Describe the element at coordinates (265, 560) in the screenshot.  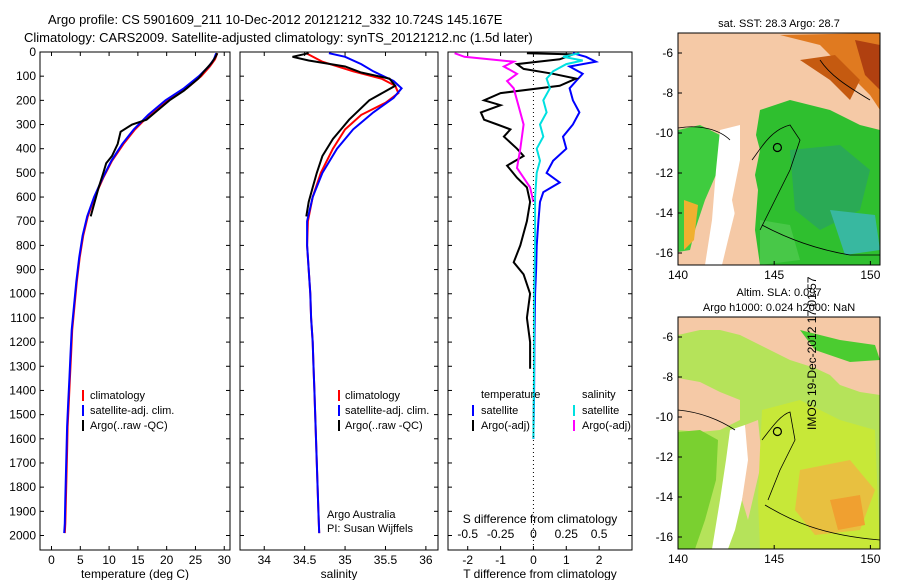
I see `salinity-xtick-label: 34` at that location.